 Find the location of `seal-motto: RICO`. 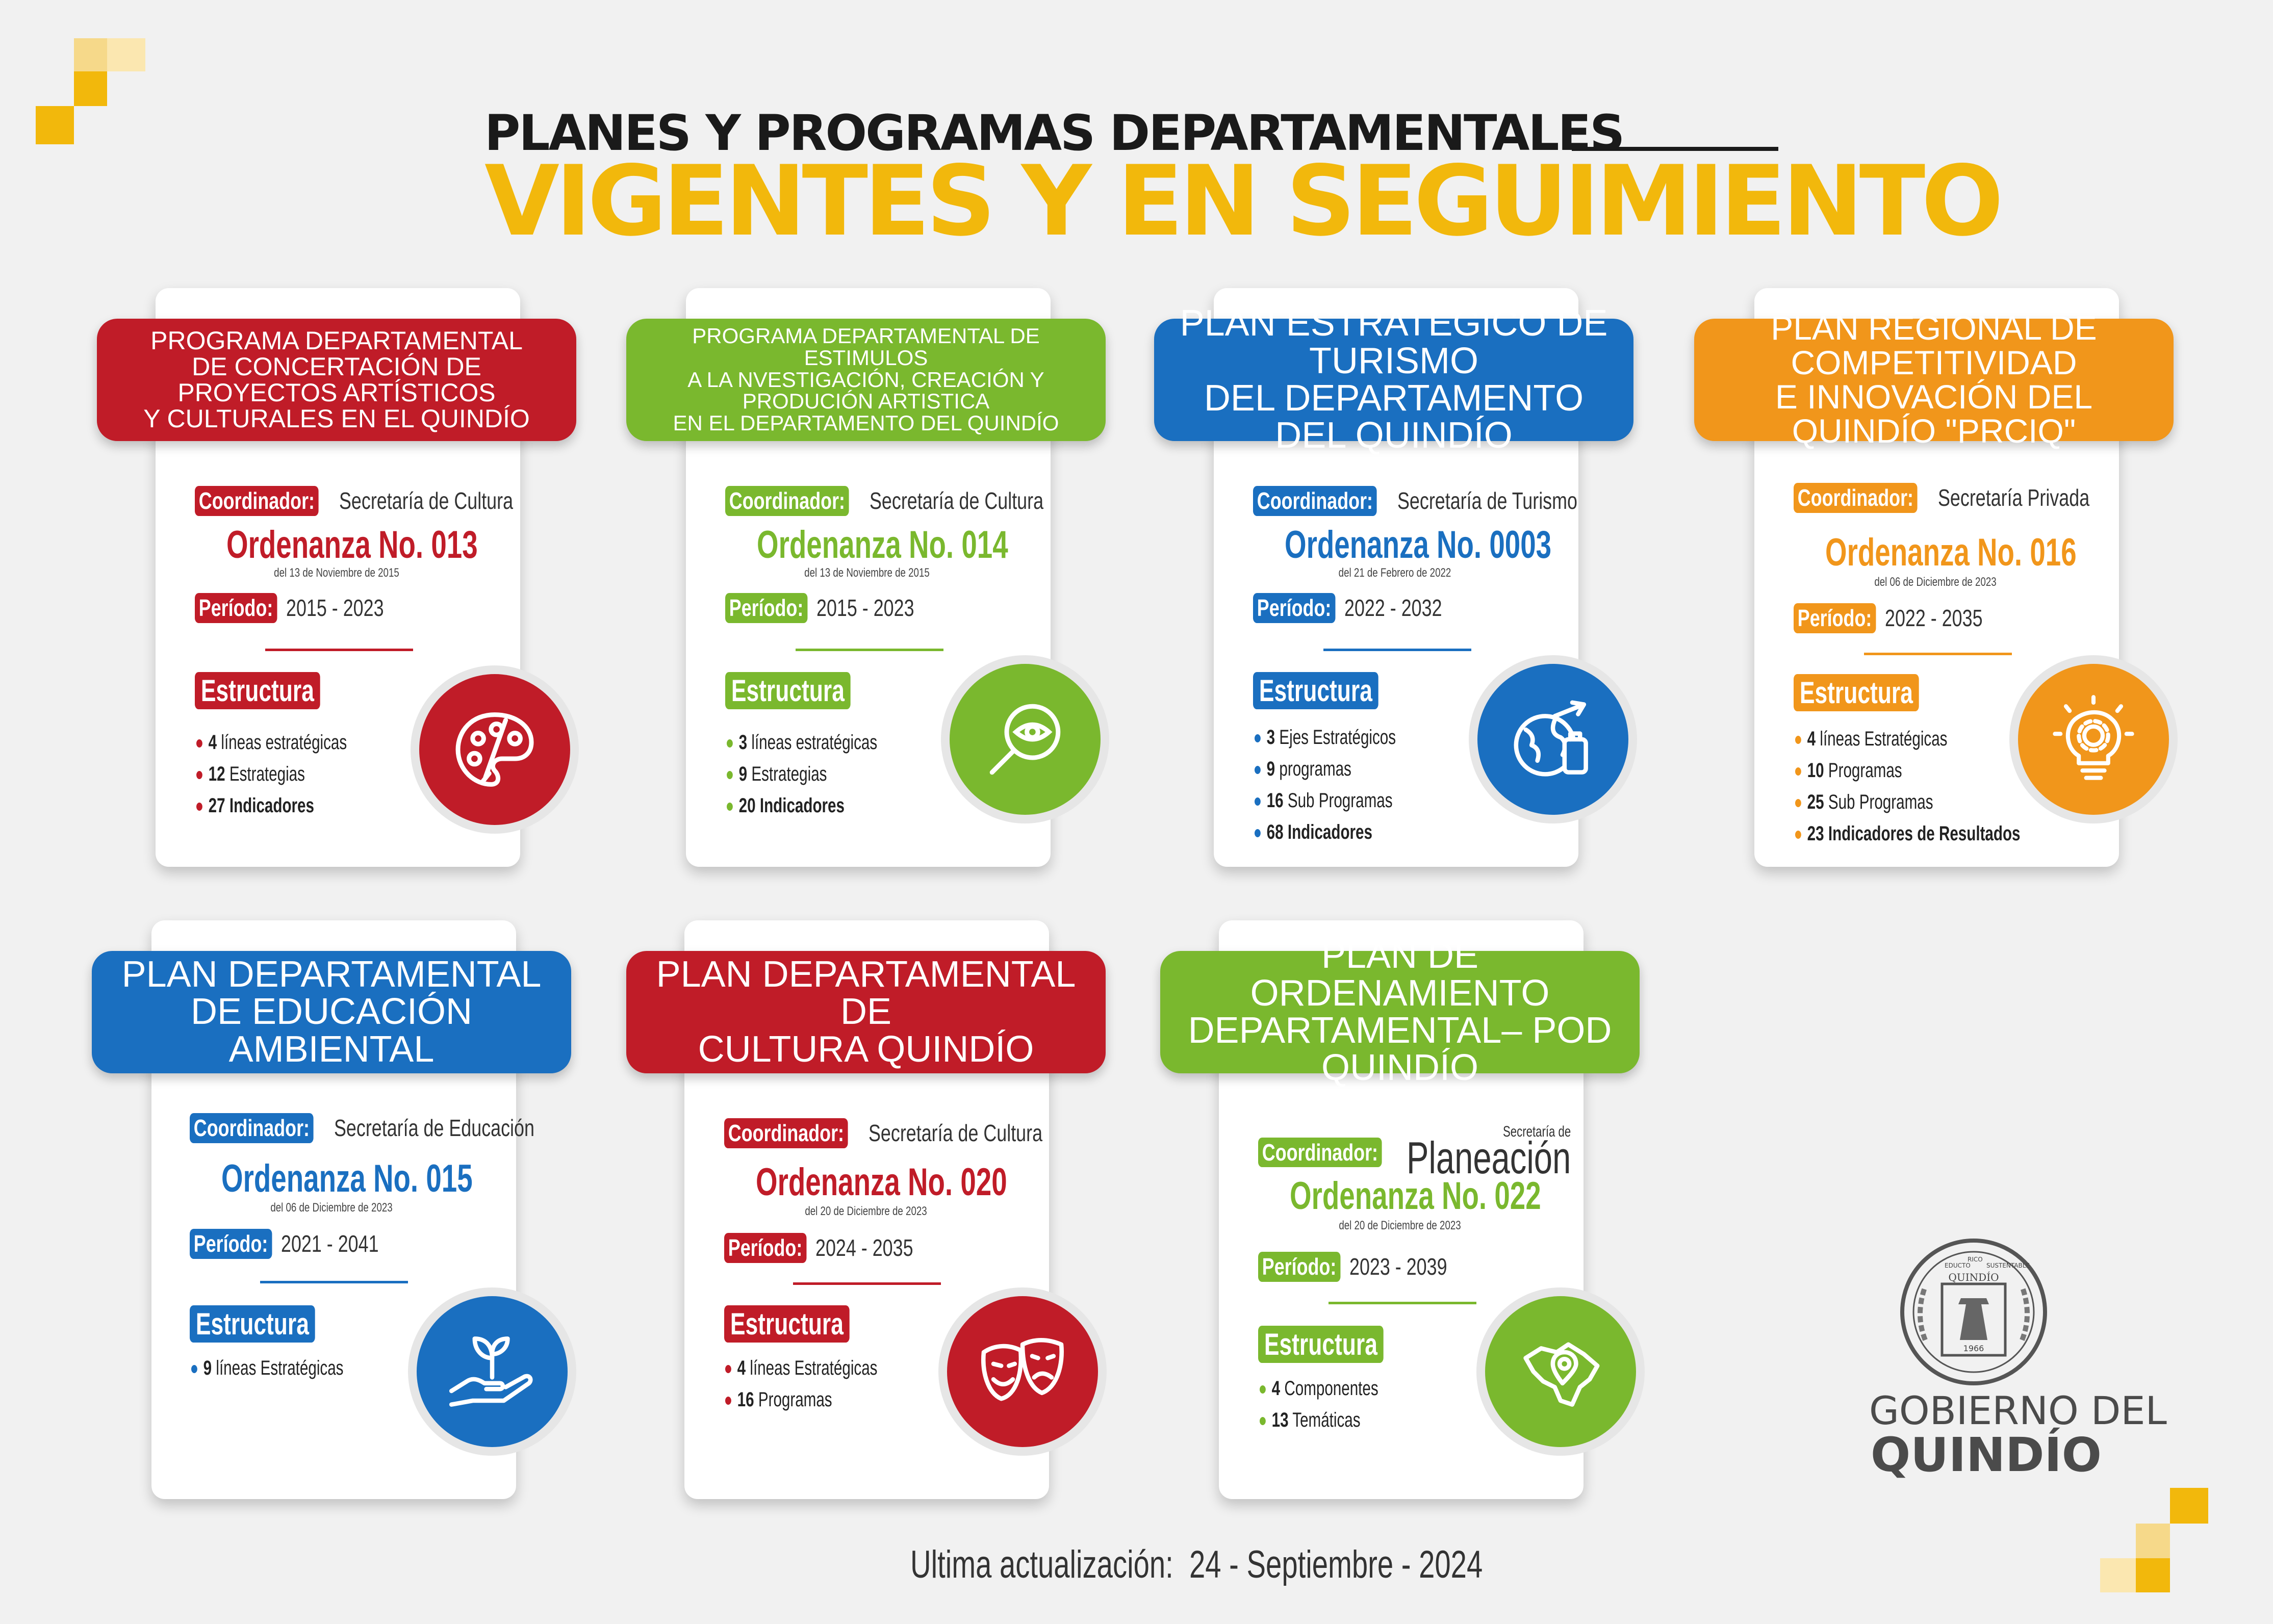

seal-motto: RICO is located at coordinates (1975, 1259).